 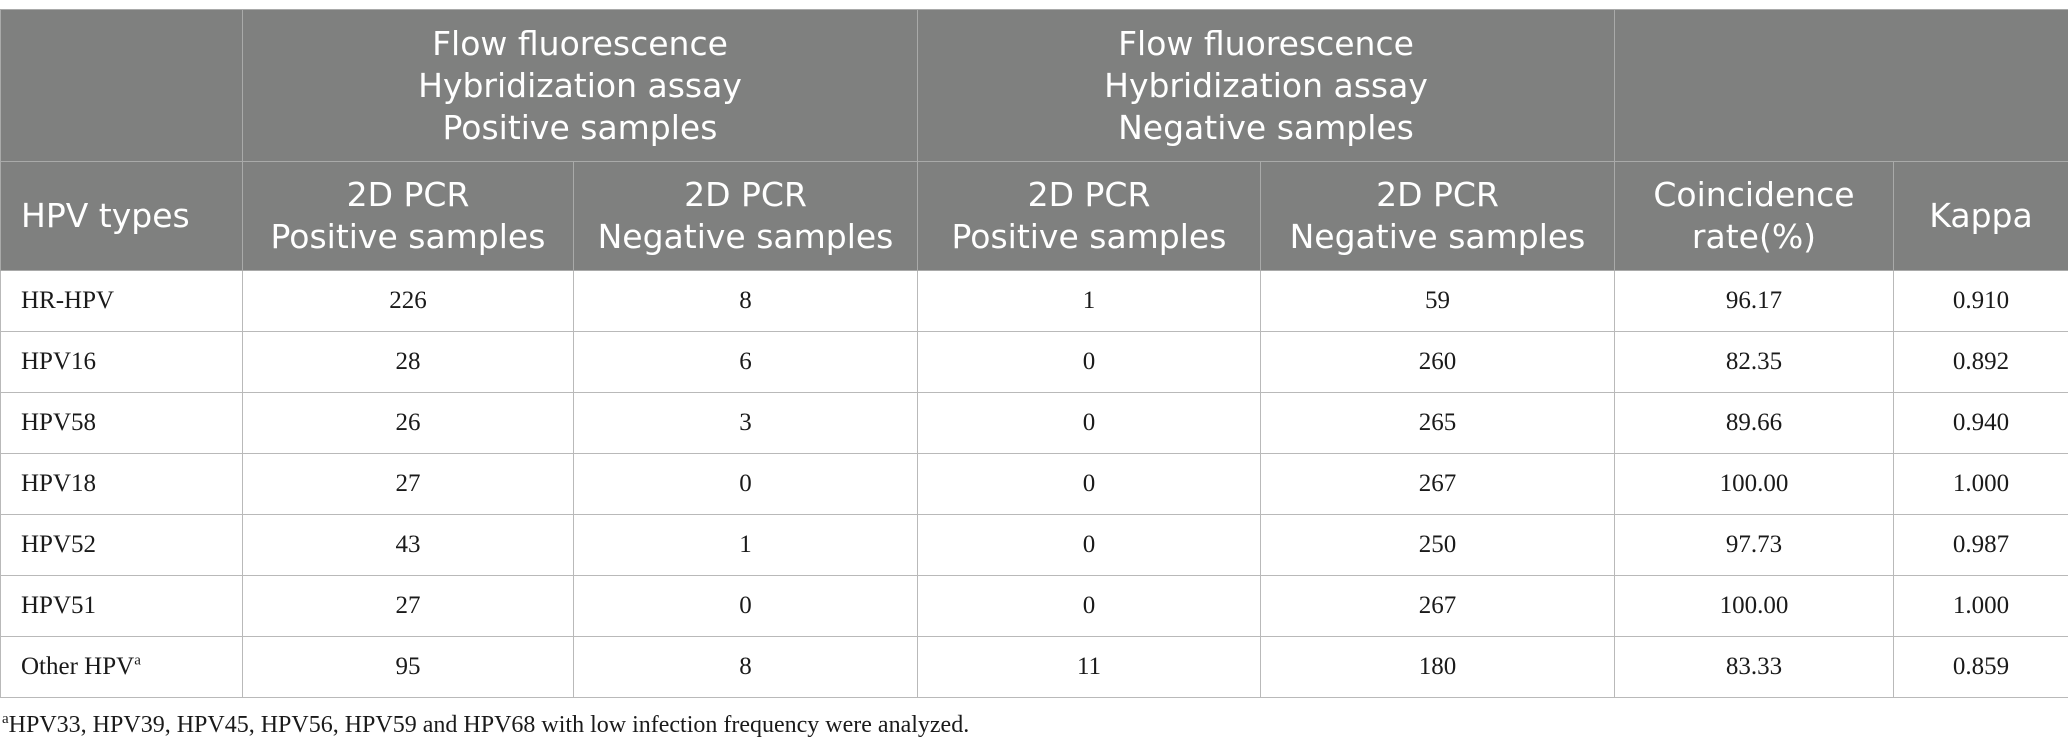 What do you see at coordinates (121, 606) in the screenshot?
I see `hpv-type-cell: HPV51` at bounding box center [121, 606].